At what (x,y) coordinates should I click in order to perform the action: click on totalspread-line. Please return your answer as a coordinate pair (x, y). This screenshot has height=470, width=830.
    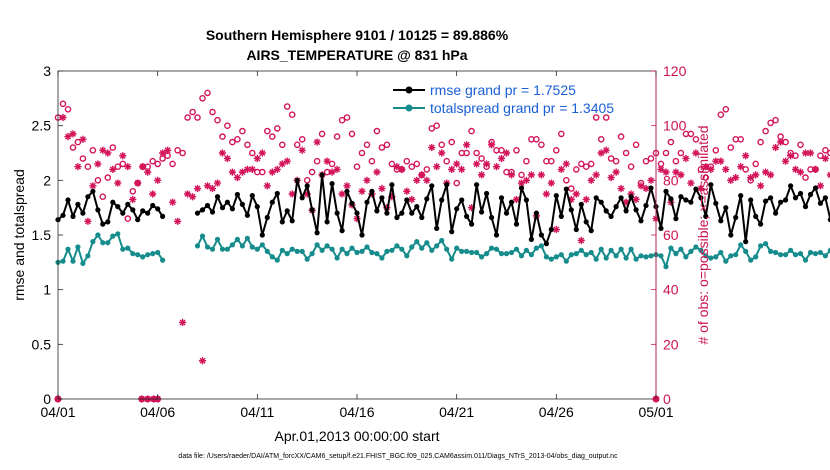
    Looking at the image, I should click on (110, 248).